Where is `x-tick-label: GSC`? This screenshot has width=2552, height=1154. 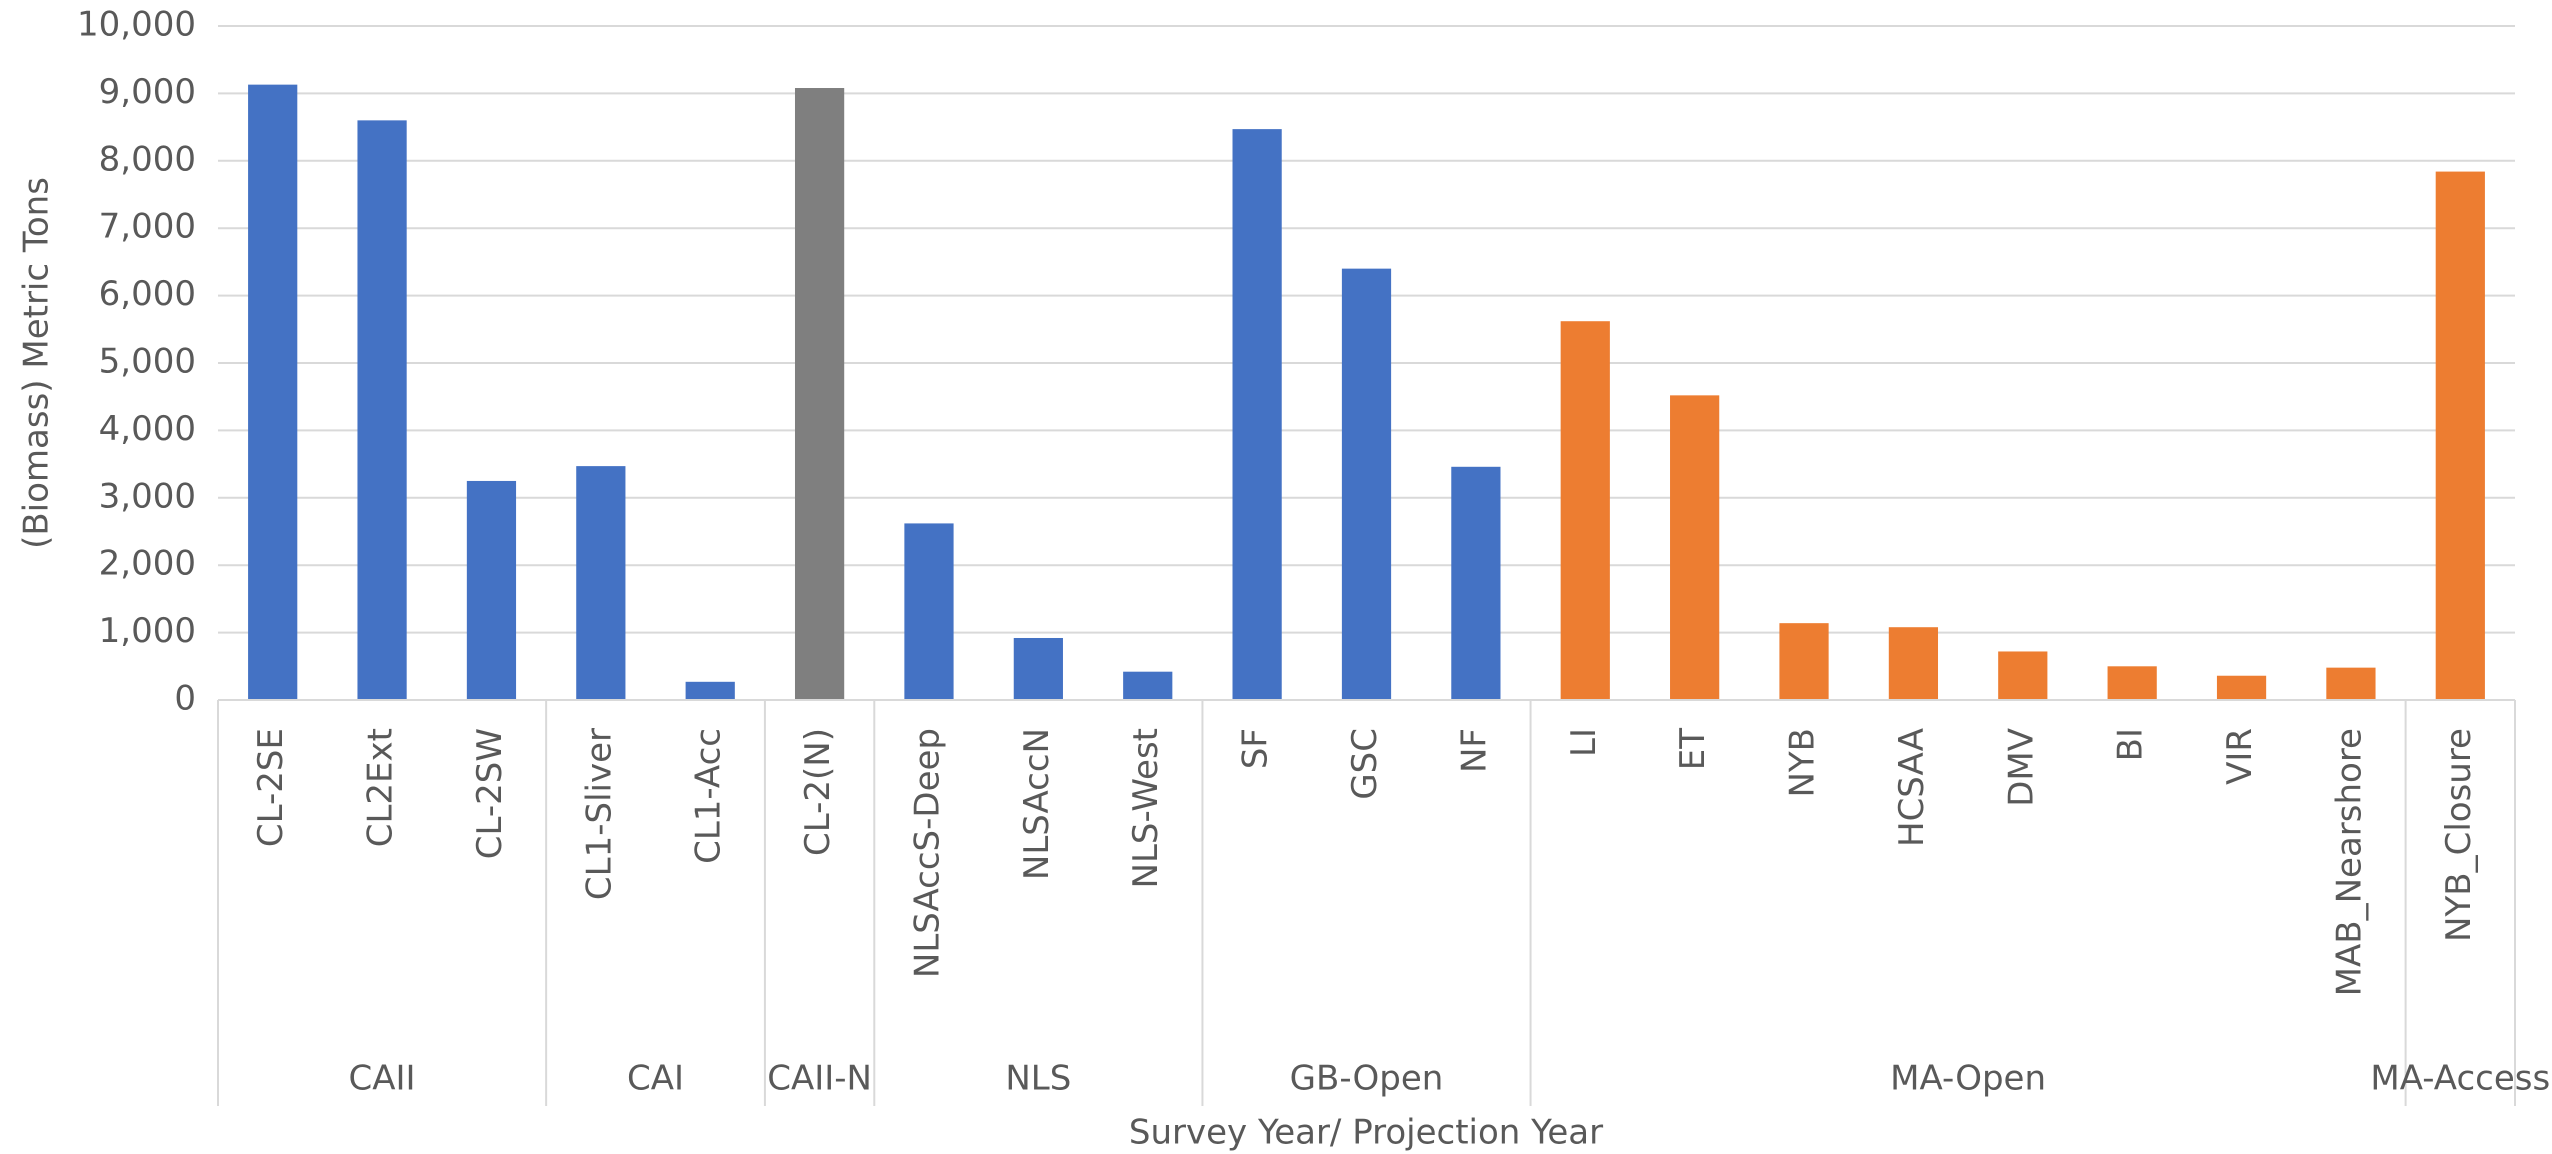 x-tick-label: GSC is located at coordinates (1365, 764).